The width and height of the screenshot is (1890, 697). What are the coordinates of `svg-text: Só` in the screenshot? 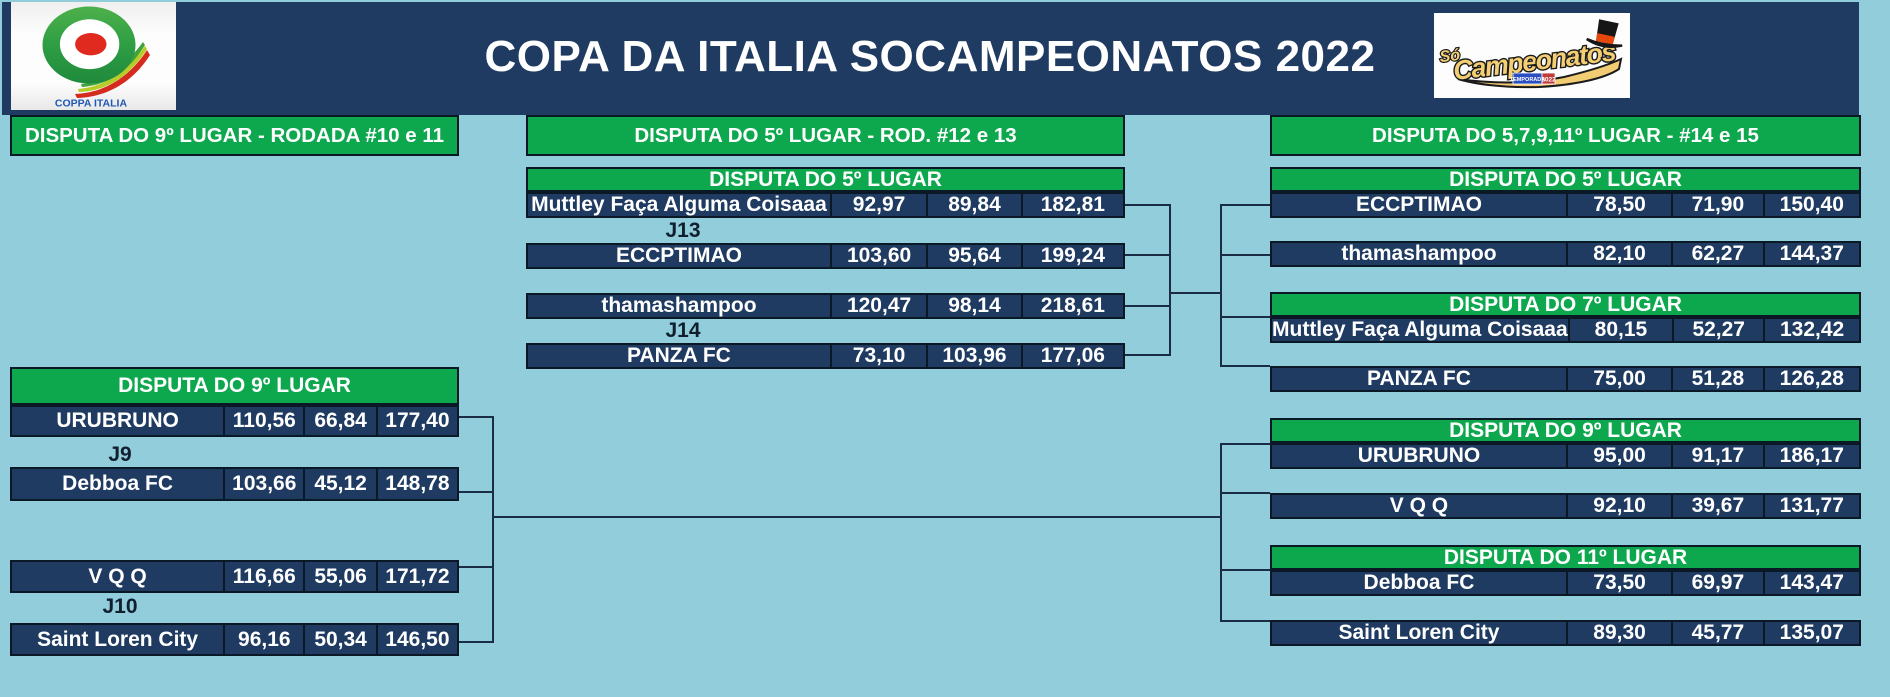 It's located at (1450, 56).